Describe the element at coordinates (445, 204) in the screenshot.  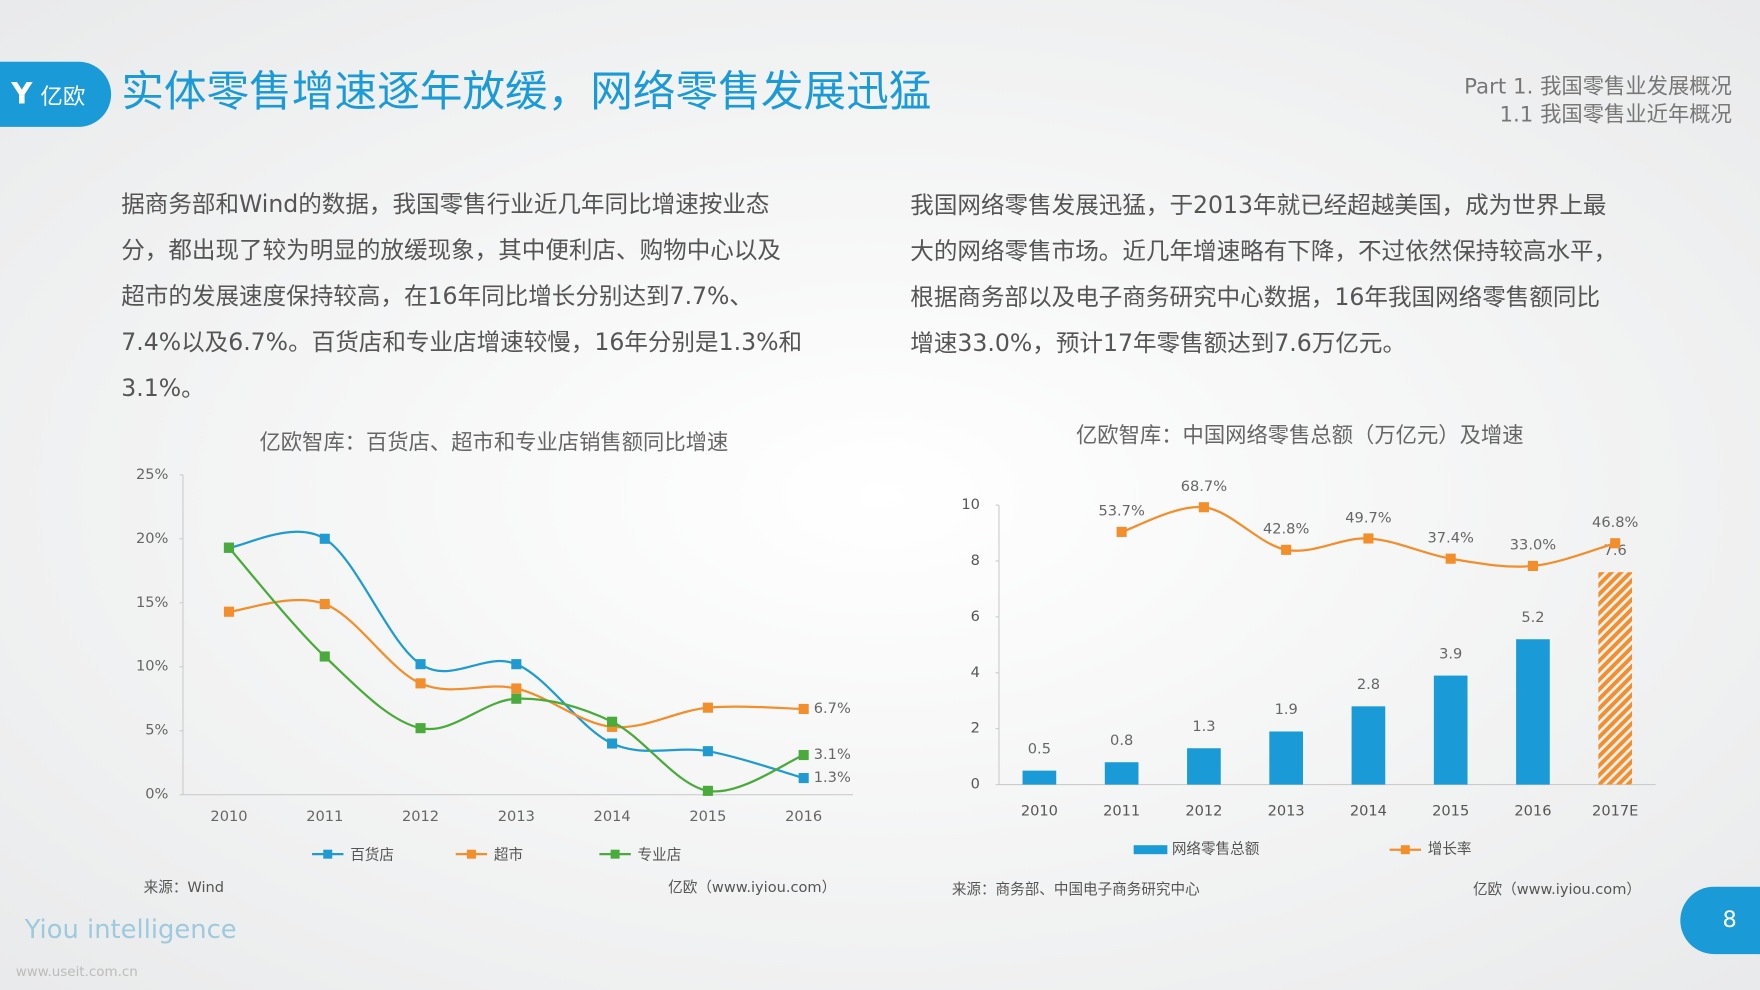
I see `paragraph-line: 据商务部和Wind的数据，我国零售行业近几年同比增速按业态` at that location.